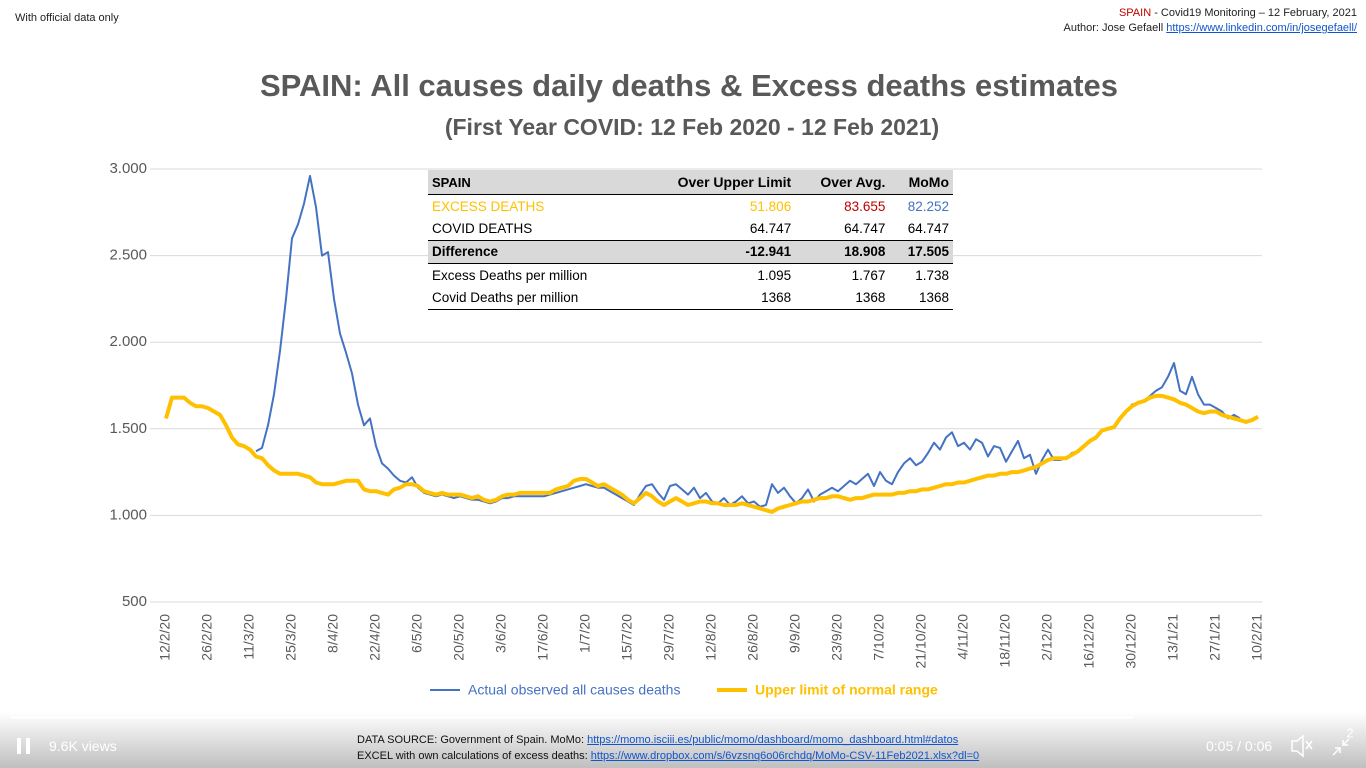  I want to click on x-tick-label: 30/12/20, so click(1131, 641).